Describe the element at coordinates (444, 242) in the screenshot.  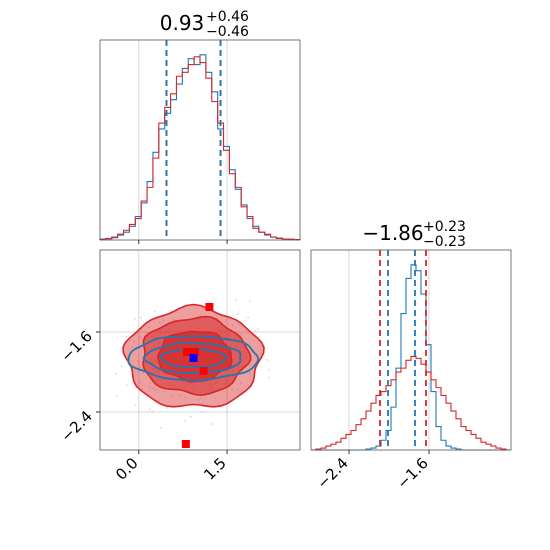
I see `hist2-title-minus: −0.23` at that location.